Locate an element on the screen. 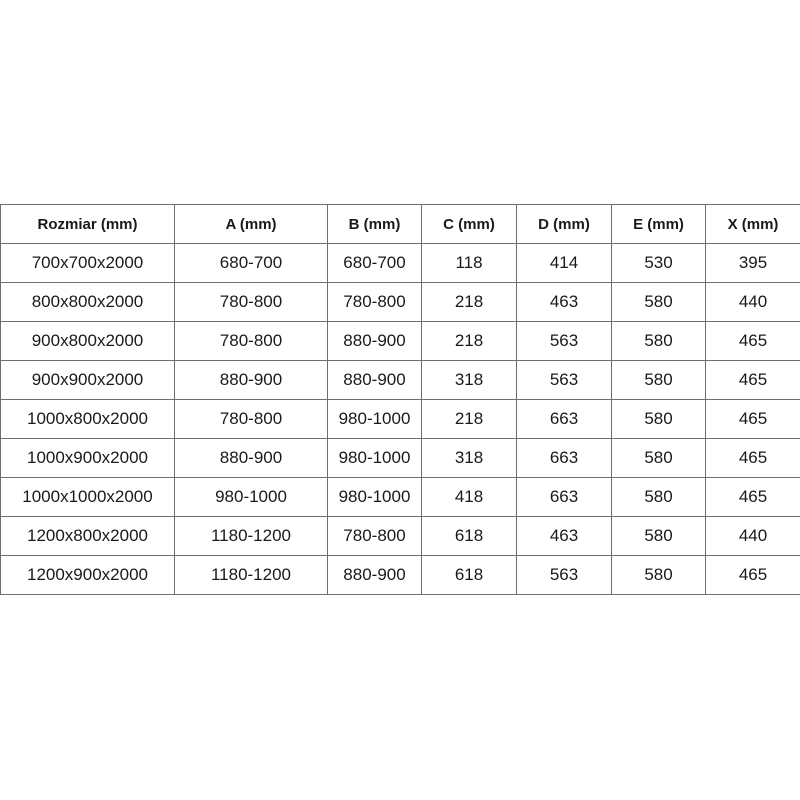 The image size is (800, 800). table-row: 900x900x2000 880-900 880-900 318 563 580 465 is located at coordinates (400, 380).